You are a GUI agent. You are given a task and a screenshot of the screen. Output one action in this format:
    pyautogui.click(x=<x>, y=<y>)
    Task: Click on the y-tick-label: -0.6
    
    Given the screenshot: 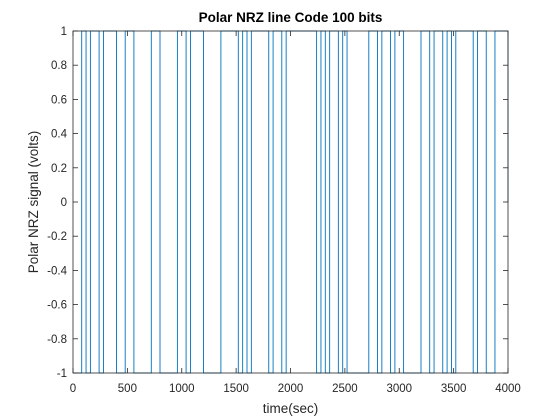 What is the action you would take?
    pyautogui.click(x=57, y=306)
    